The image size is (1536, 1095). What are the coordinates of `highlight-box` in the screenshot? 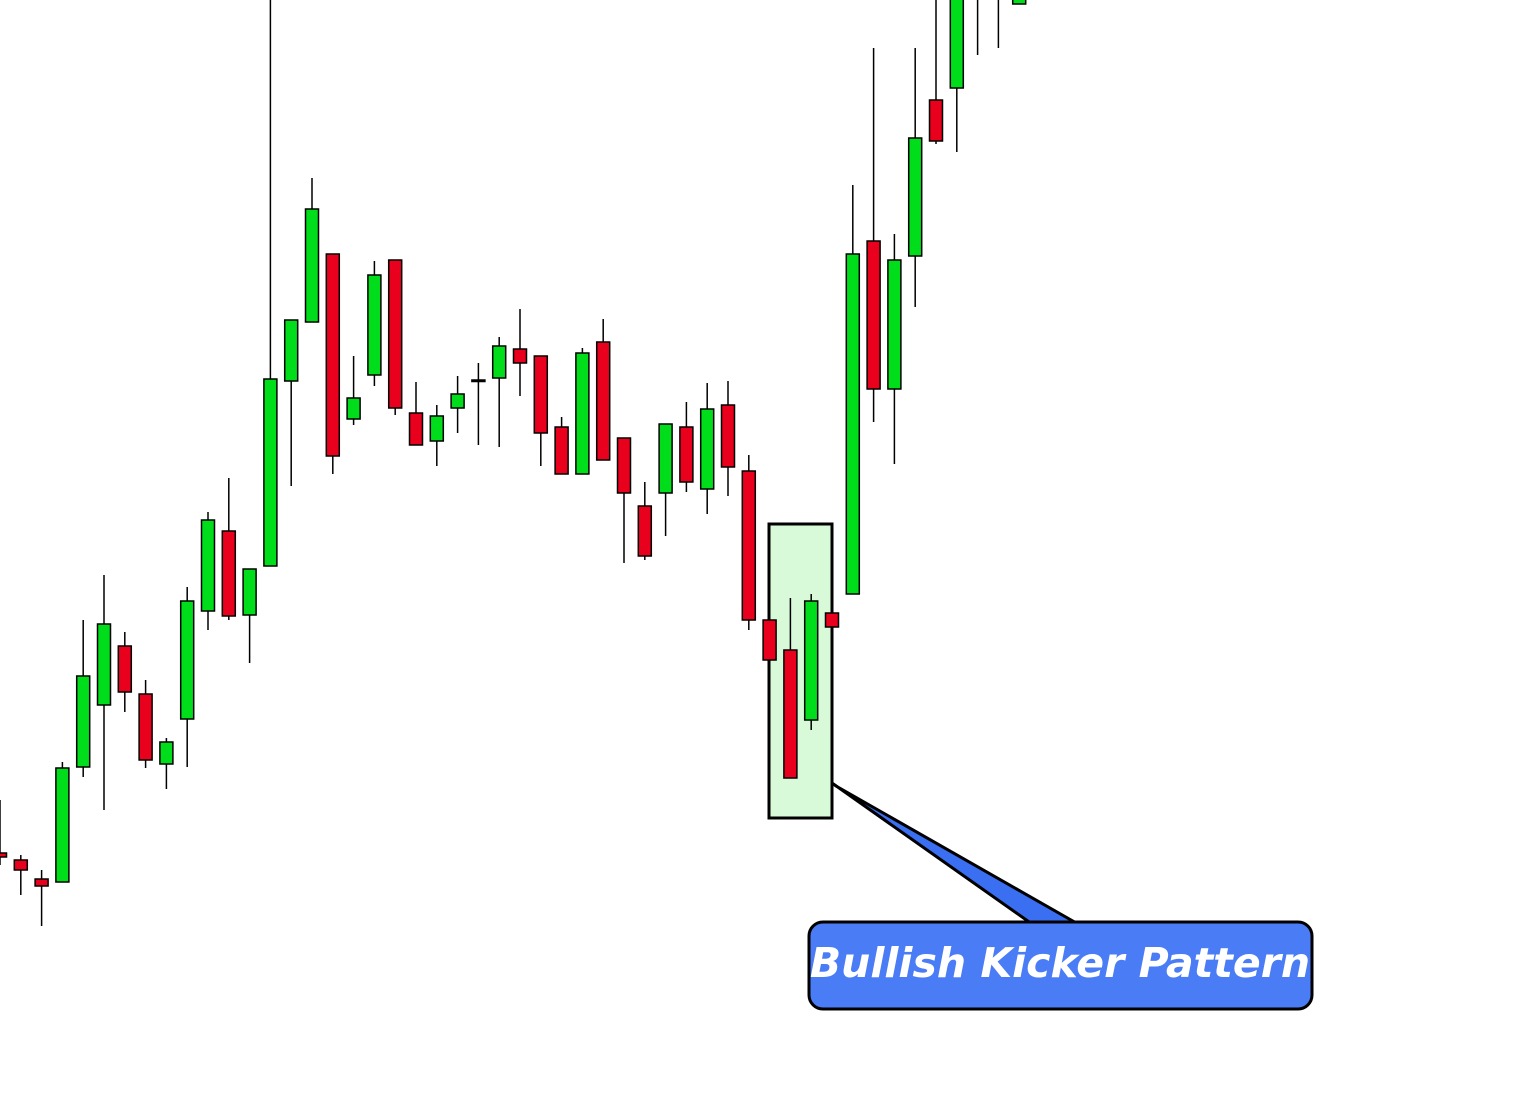 It's located at (800, 671).